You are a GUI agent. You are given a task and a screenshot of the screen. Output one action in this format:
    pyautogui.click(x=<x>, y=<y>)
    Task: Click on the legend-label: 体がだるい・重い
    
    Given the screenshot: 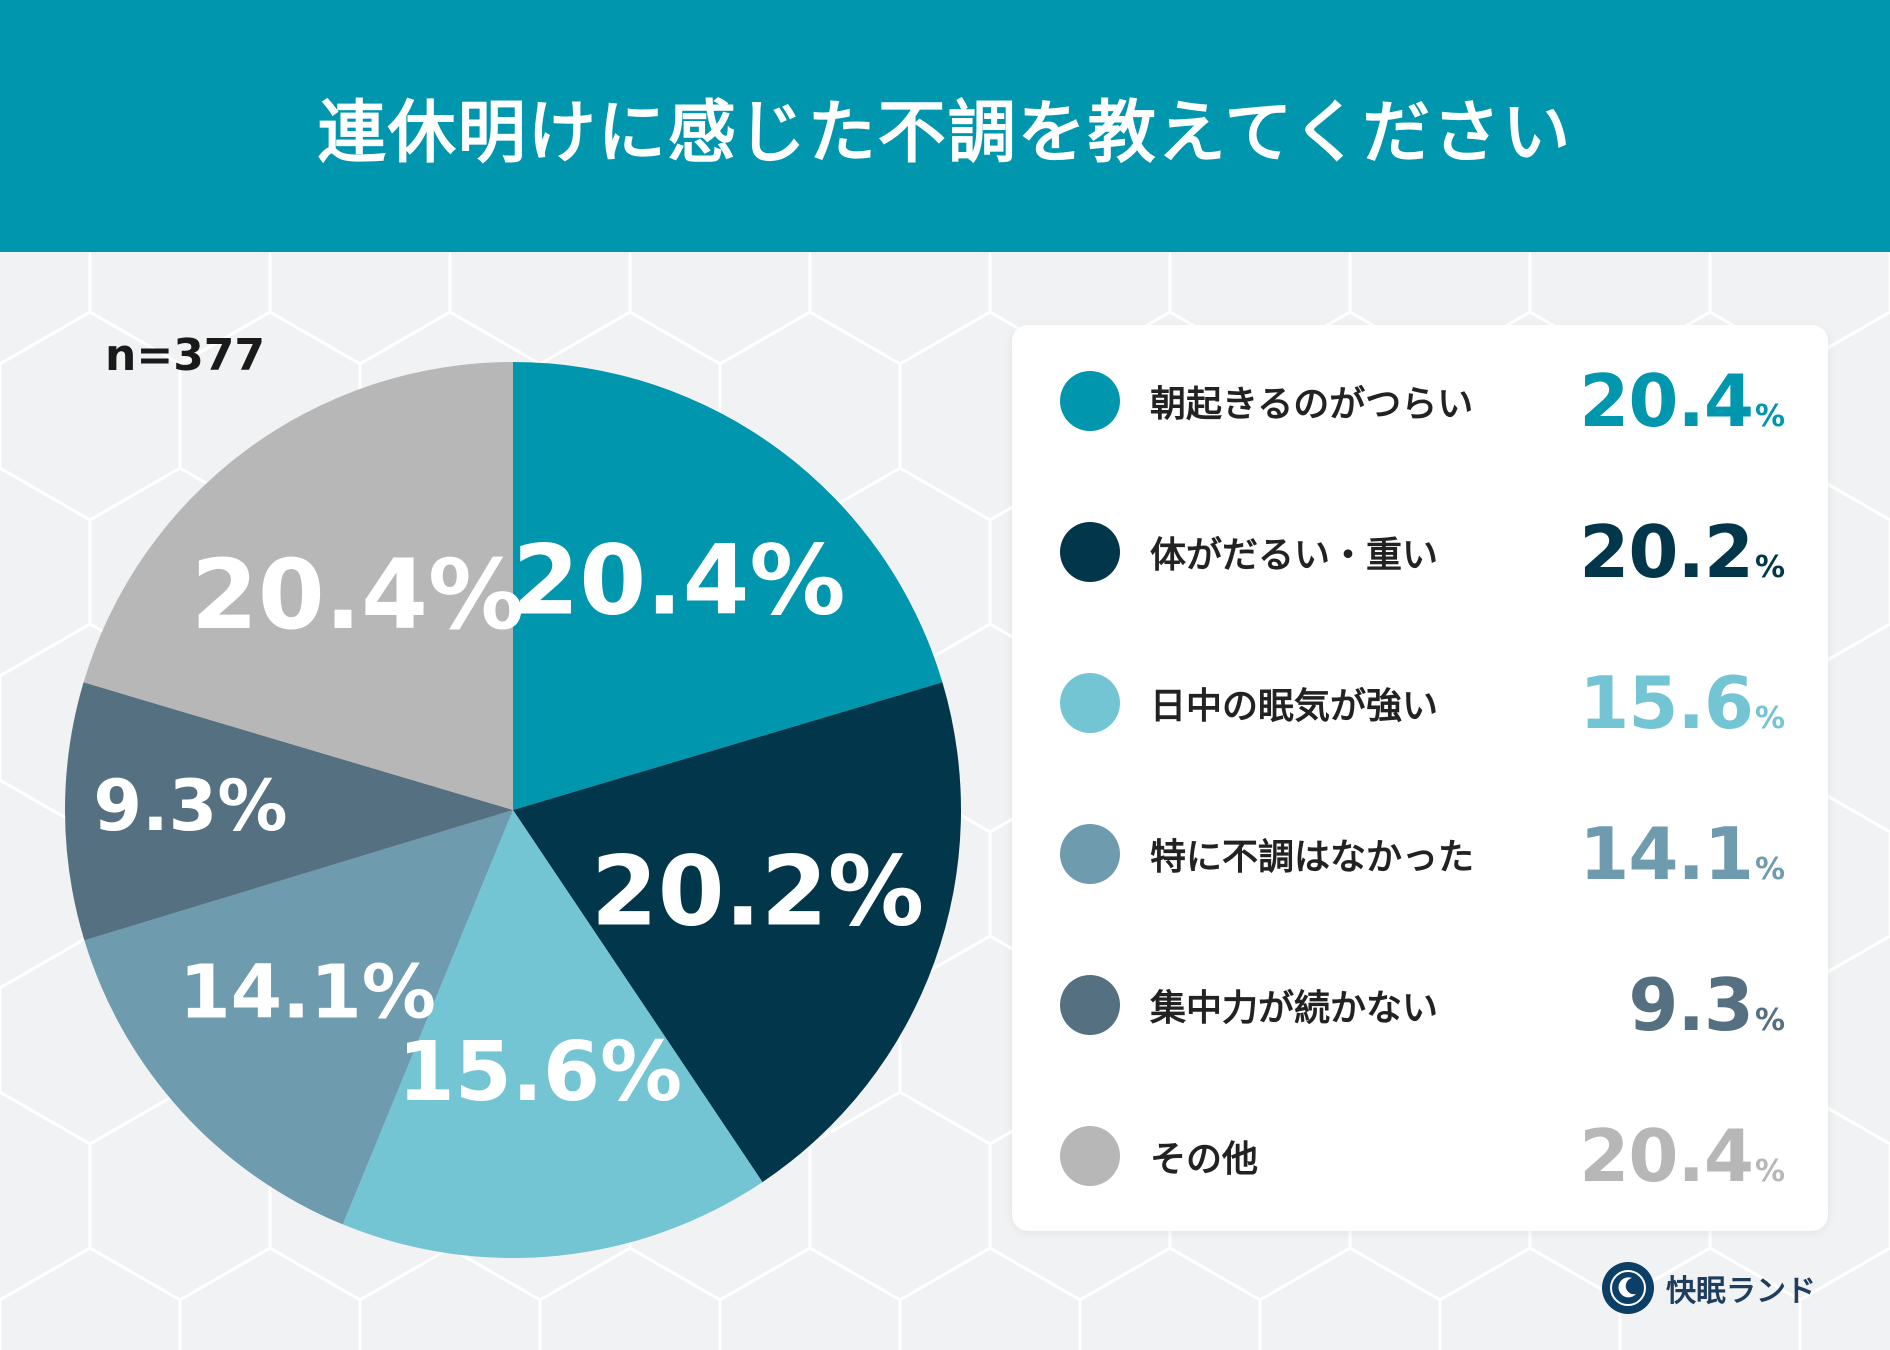 What is the action you would take?
    pyautogui.click(x=1294, y=555)
    